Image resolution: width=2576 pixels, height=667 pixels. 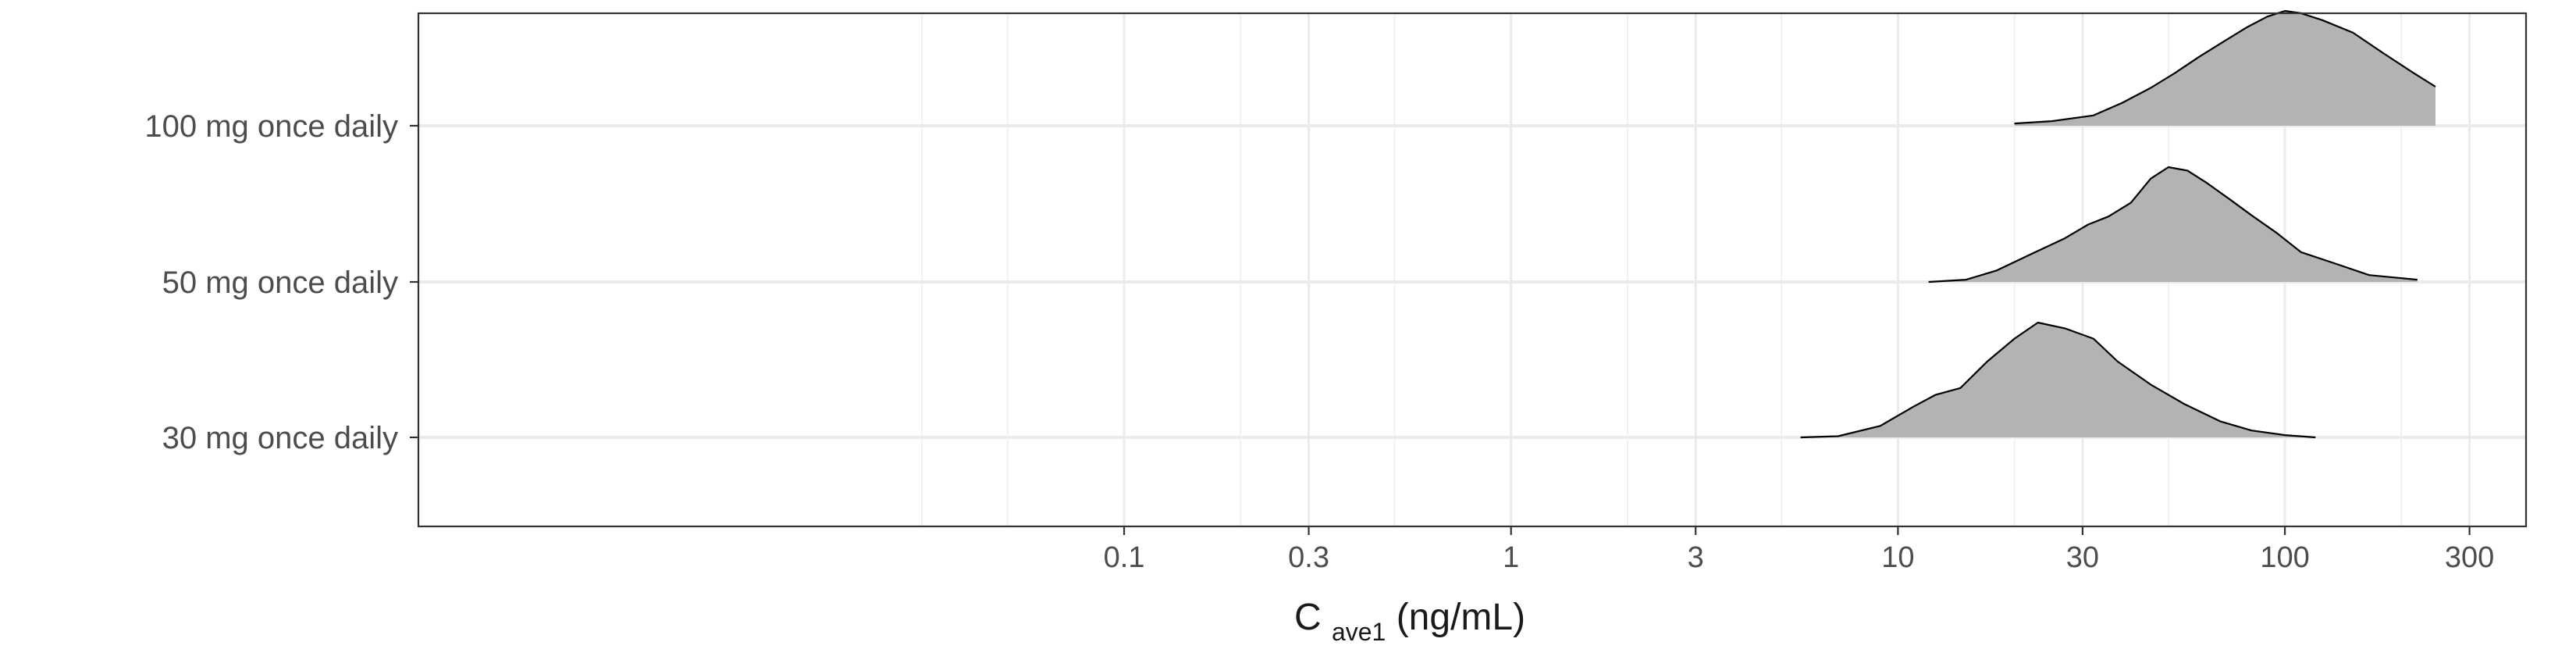 I want to click on y-category-label: 50 mg once daily, so click(x=280, y=283).